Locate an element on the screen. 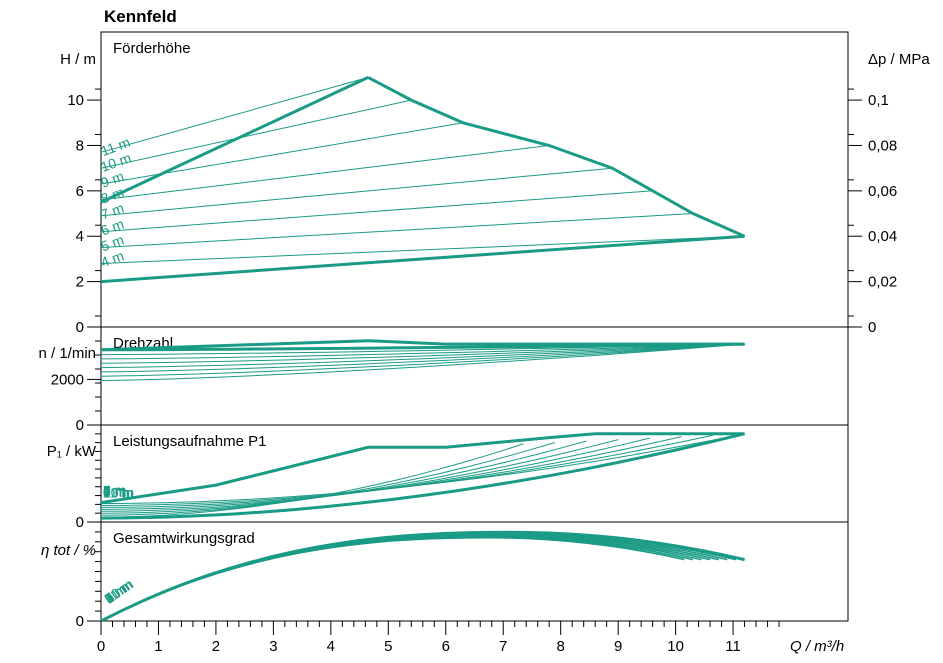 The height and width of the screenshot is (663, 943). pressure-y-tick-label: 0,06 is located at coordinates (882, 191).